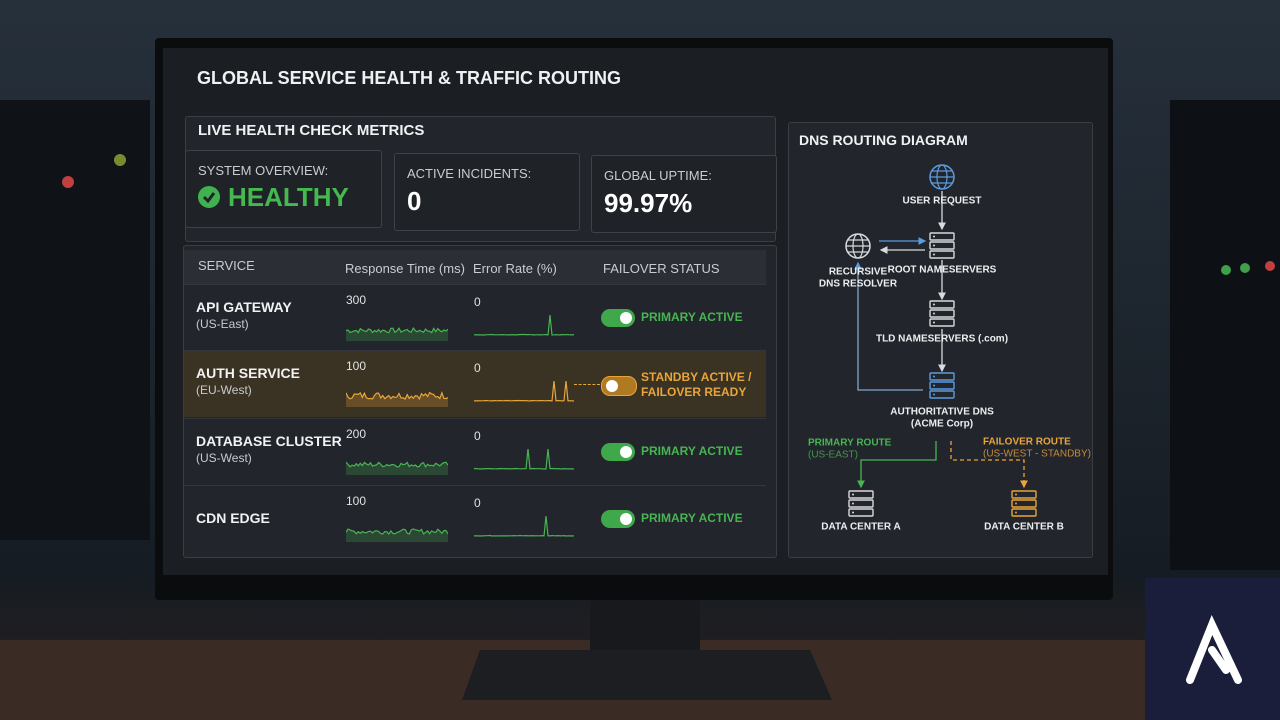 The image size is (1280, 720). Describe the element at coordinates (942, 412) in the screenshot. I see `node-label: AUTHORITATIVE DNS` at that location.